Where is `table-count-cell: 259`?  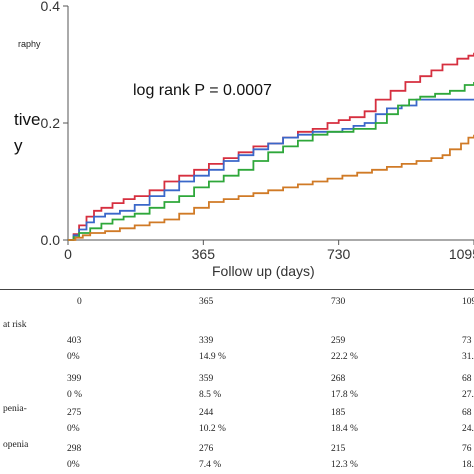 table-count-cell: 259 is located at coordinates (338, 341).